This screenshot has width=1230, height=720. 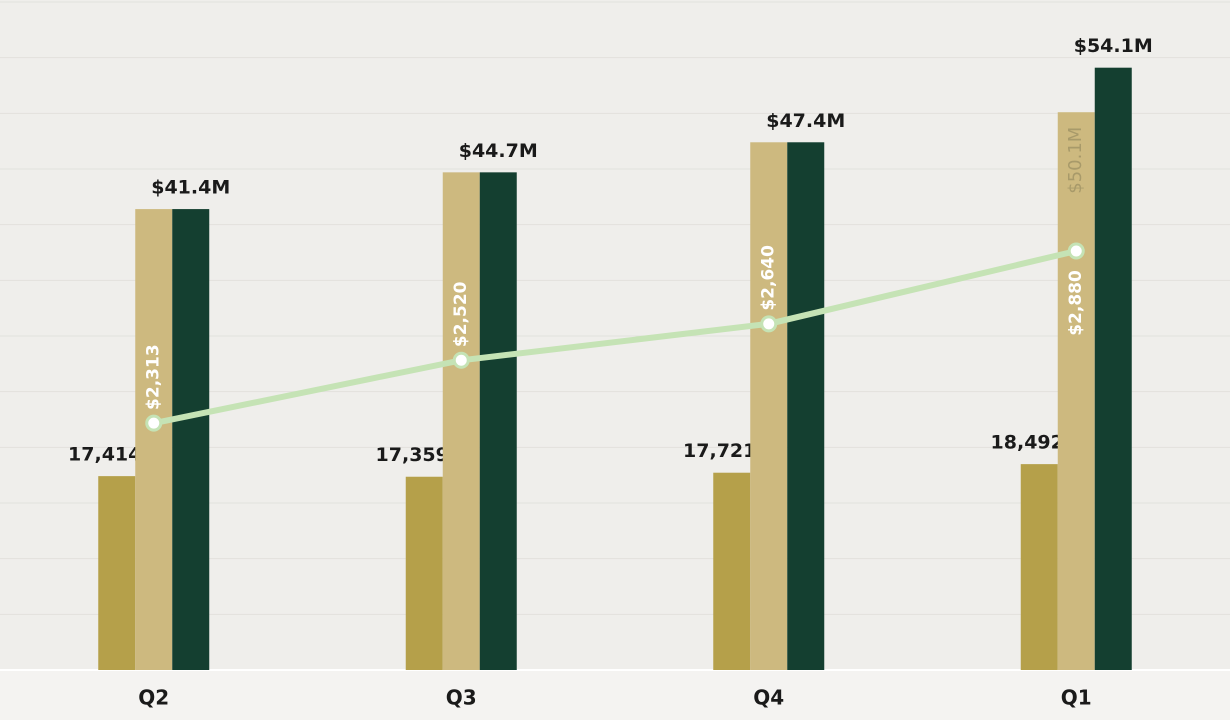 I want to click on line-value-label: $2,313, so click(x=154, y=377).